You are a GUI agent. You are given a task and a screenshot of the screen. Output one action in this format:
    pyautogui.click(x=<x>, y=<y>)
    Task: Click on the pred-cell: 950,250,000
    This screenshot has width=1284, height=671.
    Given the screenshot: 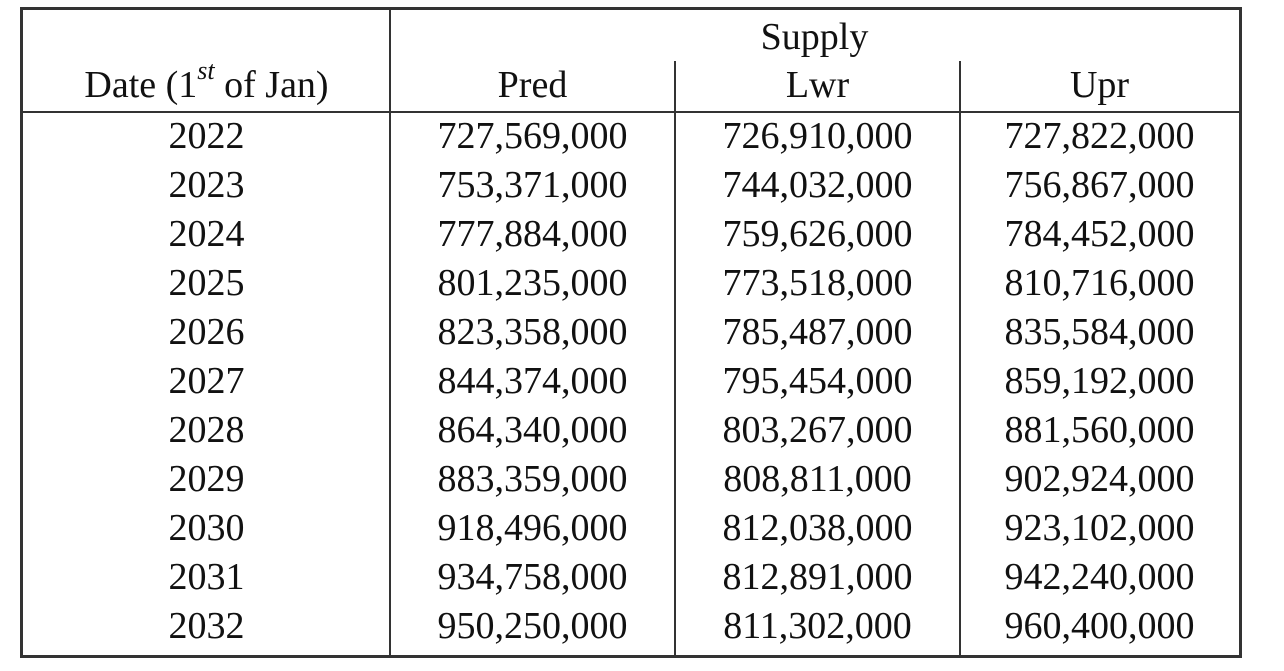 What is the action you would take?
    pyautogui.click(x=532, y=626)
    